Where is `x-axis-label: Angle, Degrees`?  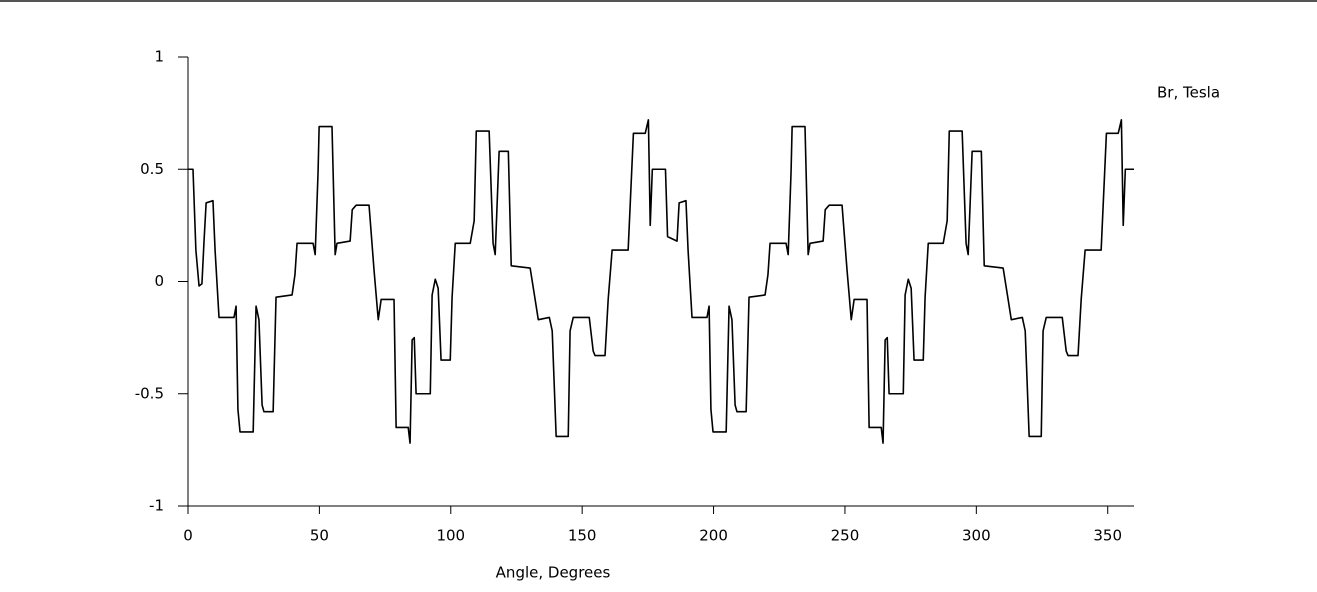 x-axis-label: Angle, Degrees is located at coordinates (553, 573).